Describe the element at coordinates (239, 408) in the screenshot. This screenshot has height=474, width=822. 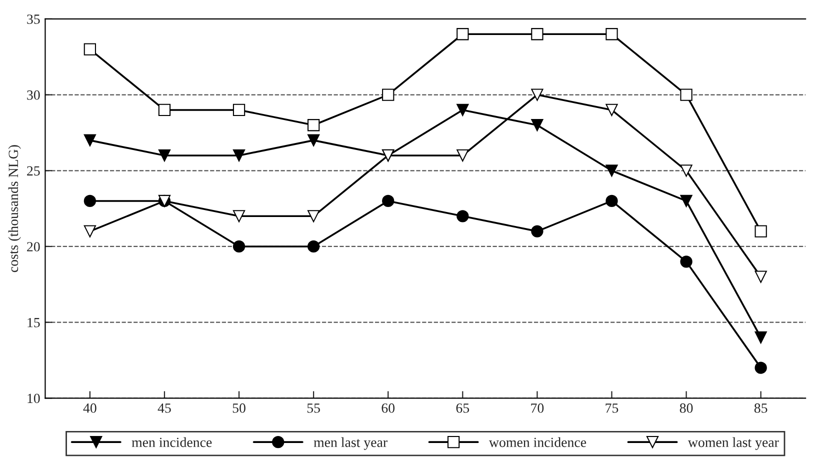
I see `x-tick-label: 50` at that location.